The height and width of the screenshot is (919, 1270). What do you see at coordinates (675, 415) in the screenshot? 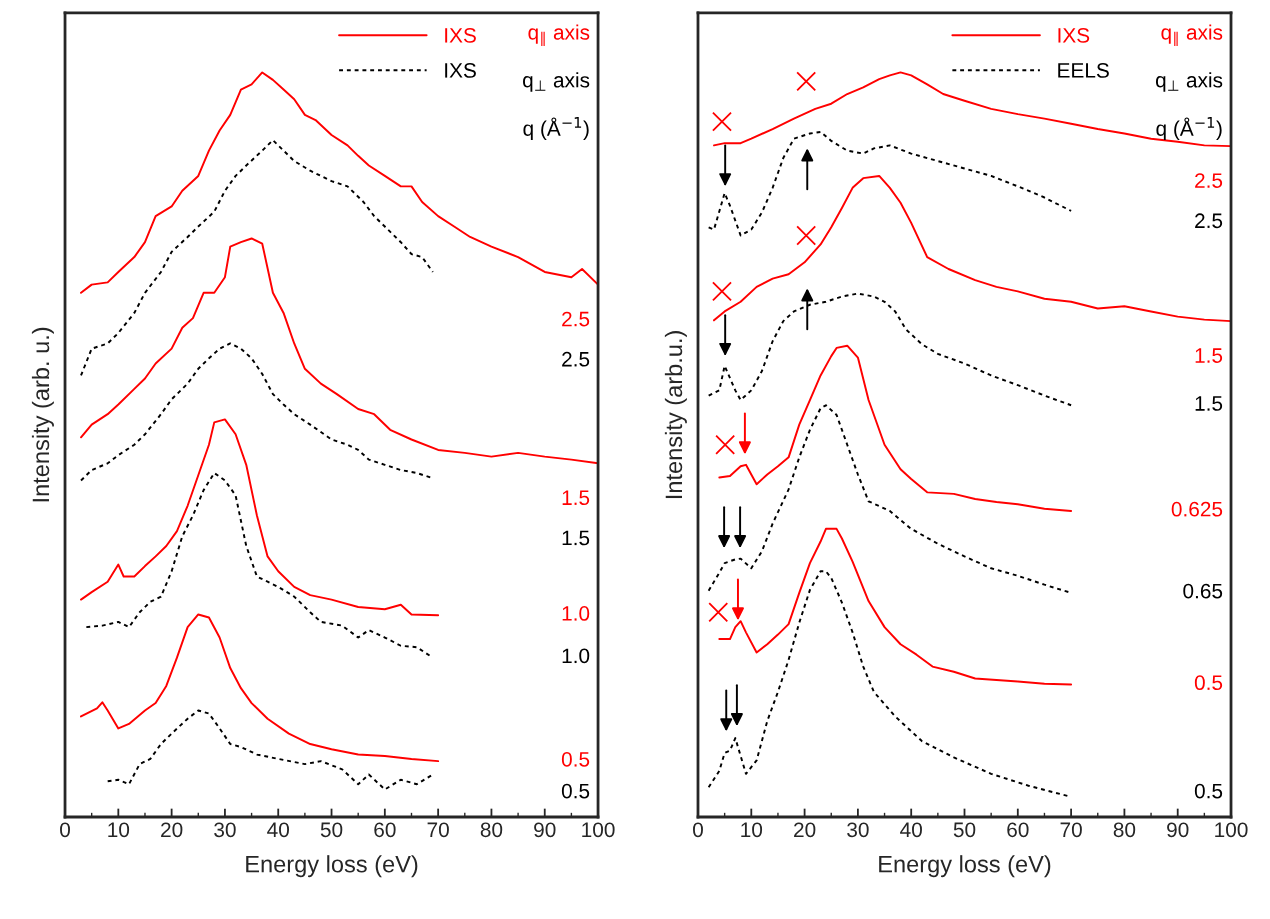
I see `y-axis-title: Intensity (arb.u.)` at bounding box center [675, 415].